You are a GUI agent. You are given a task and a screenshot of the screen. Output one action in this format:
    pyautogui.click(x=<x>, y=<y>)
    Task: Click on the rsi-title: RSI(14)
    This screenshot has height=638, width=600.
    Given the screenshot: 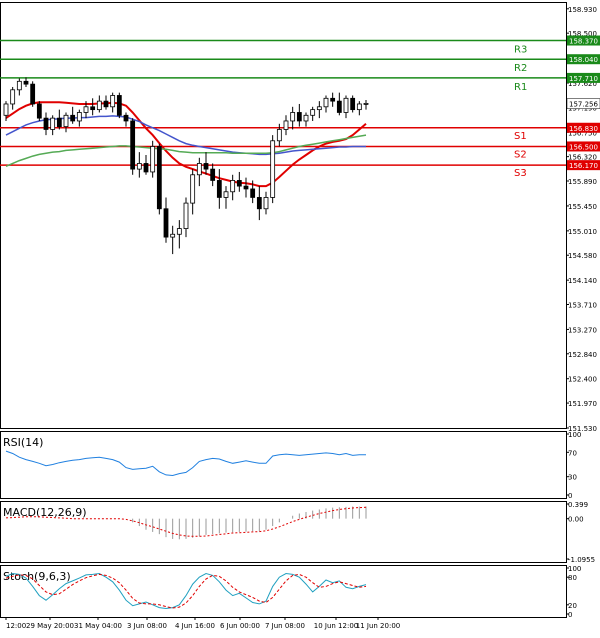 What is the action you would take?
    pyautogui.click(x=23, y=442)
    